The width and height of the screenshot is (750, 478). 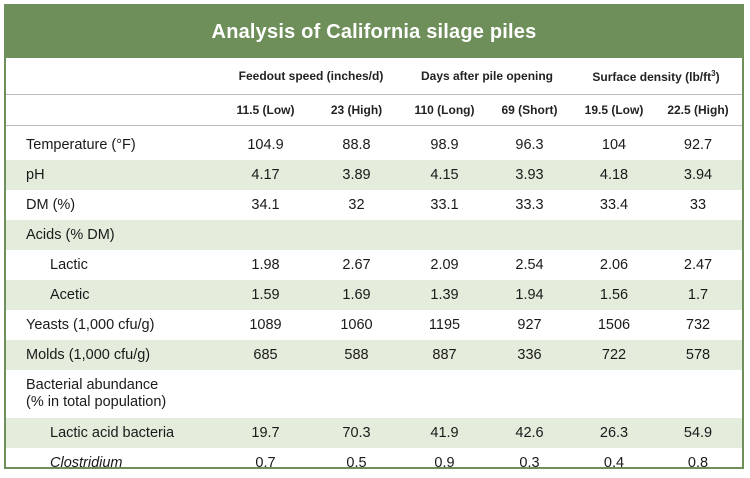 I want to click on surface-density-suffix: ), so click(x=717, y=76).